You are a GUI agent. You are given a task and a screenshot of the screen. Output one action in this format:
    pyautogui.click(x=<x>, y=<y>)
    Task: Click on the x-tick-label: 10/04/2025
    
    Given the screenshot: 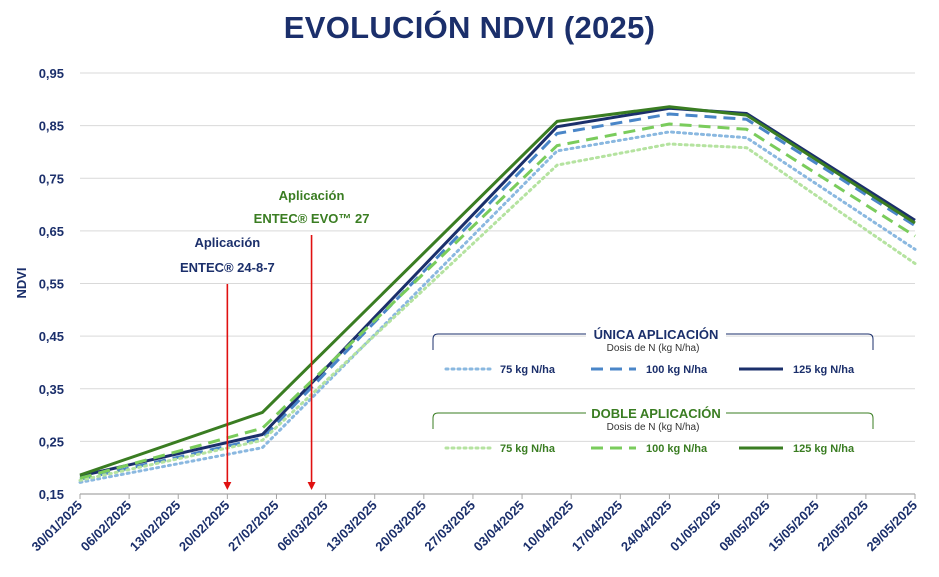 What is the action you would take?
    pyautogui.click(x=548, y=526)
    